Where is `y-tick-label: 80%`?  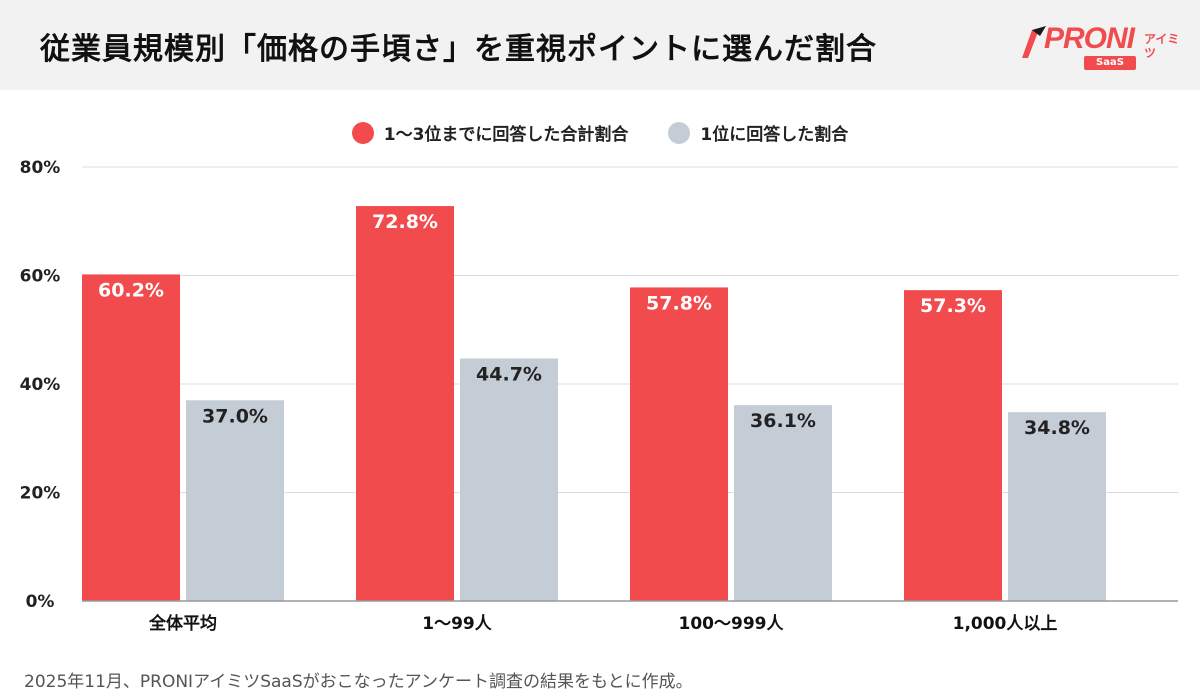
y-tick-label: 80% is located at coordinates (40, 168).